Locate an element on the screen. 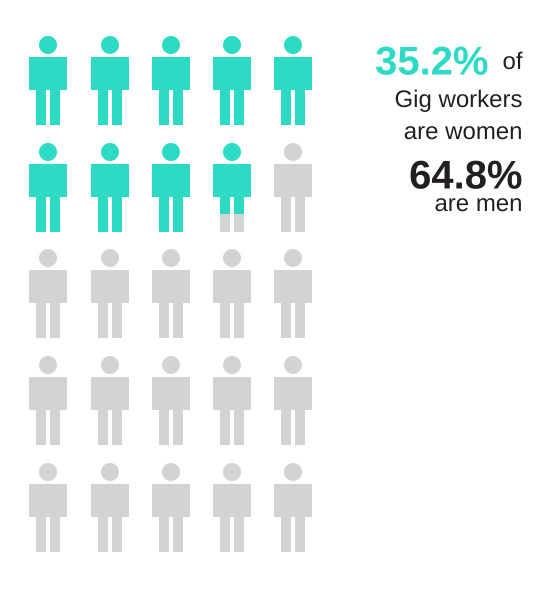 This screenshot has height=592, width=546. data-label: 35.2% is located at coordinates (432, 62).